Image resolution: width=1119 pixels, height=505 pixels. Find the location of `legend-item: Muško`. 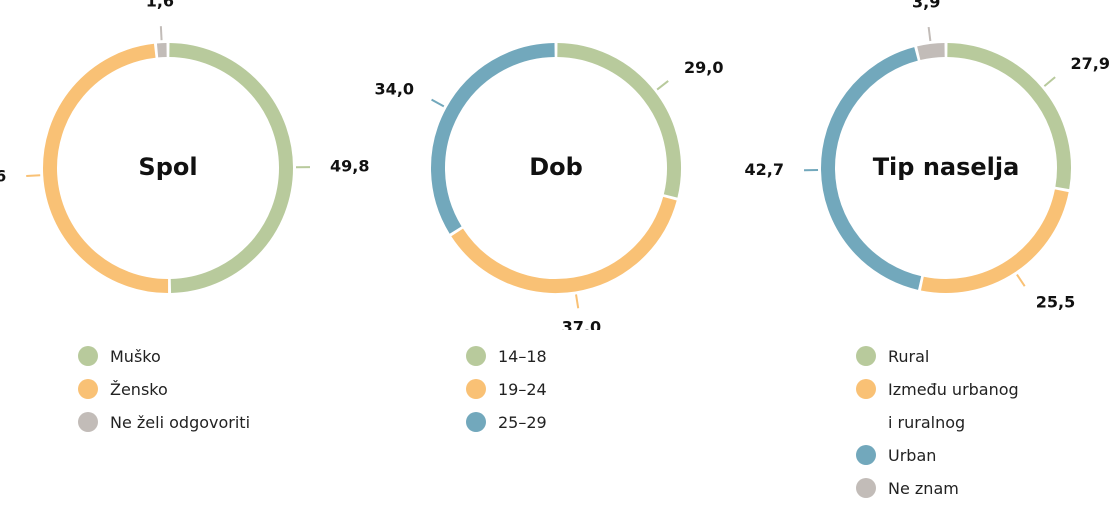

legend-item: Muško is located at coordinates (164, 356).